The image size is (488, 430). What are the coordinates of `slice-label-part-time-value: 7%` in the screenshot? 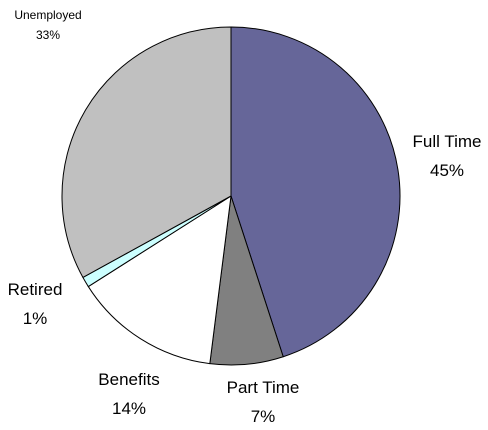 It's located at (263, 416).